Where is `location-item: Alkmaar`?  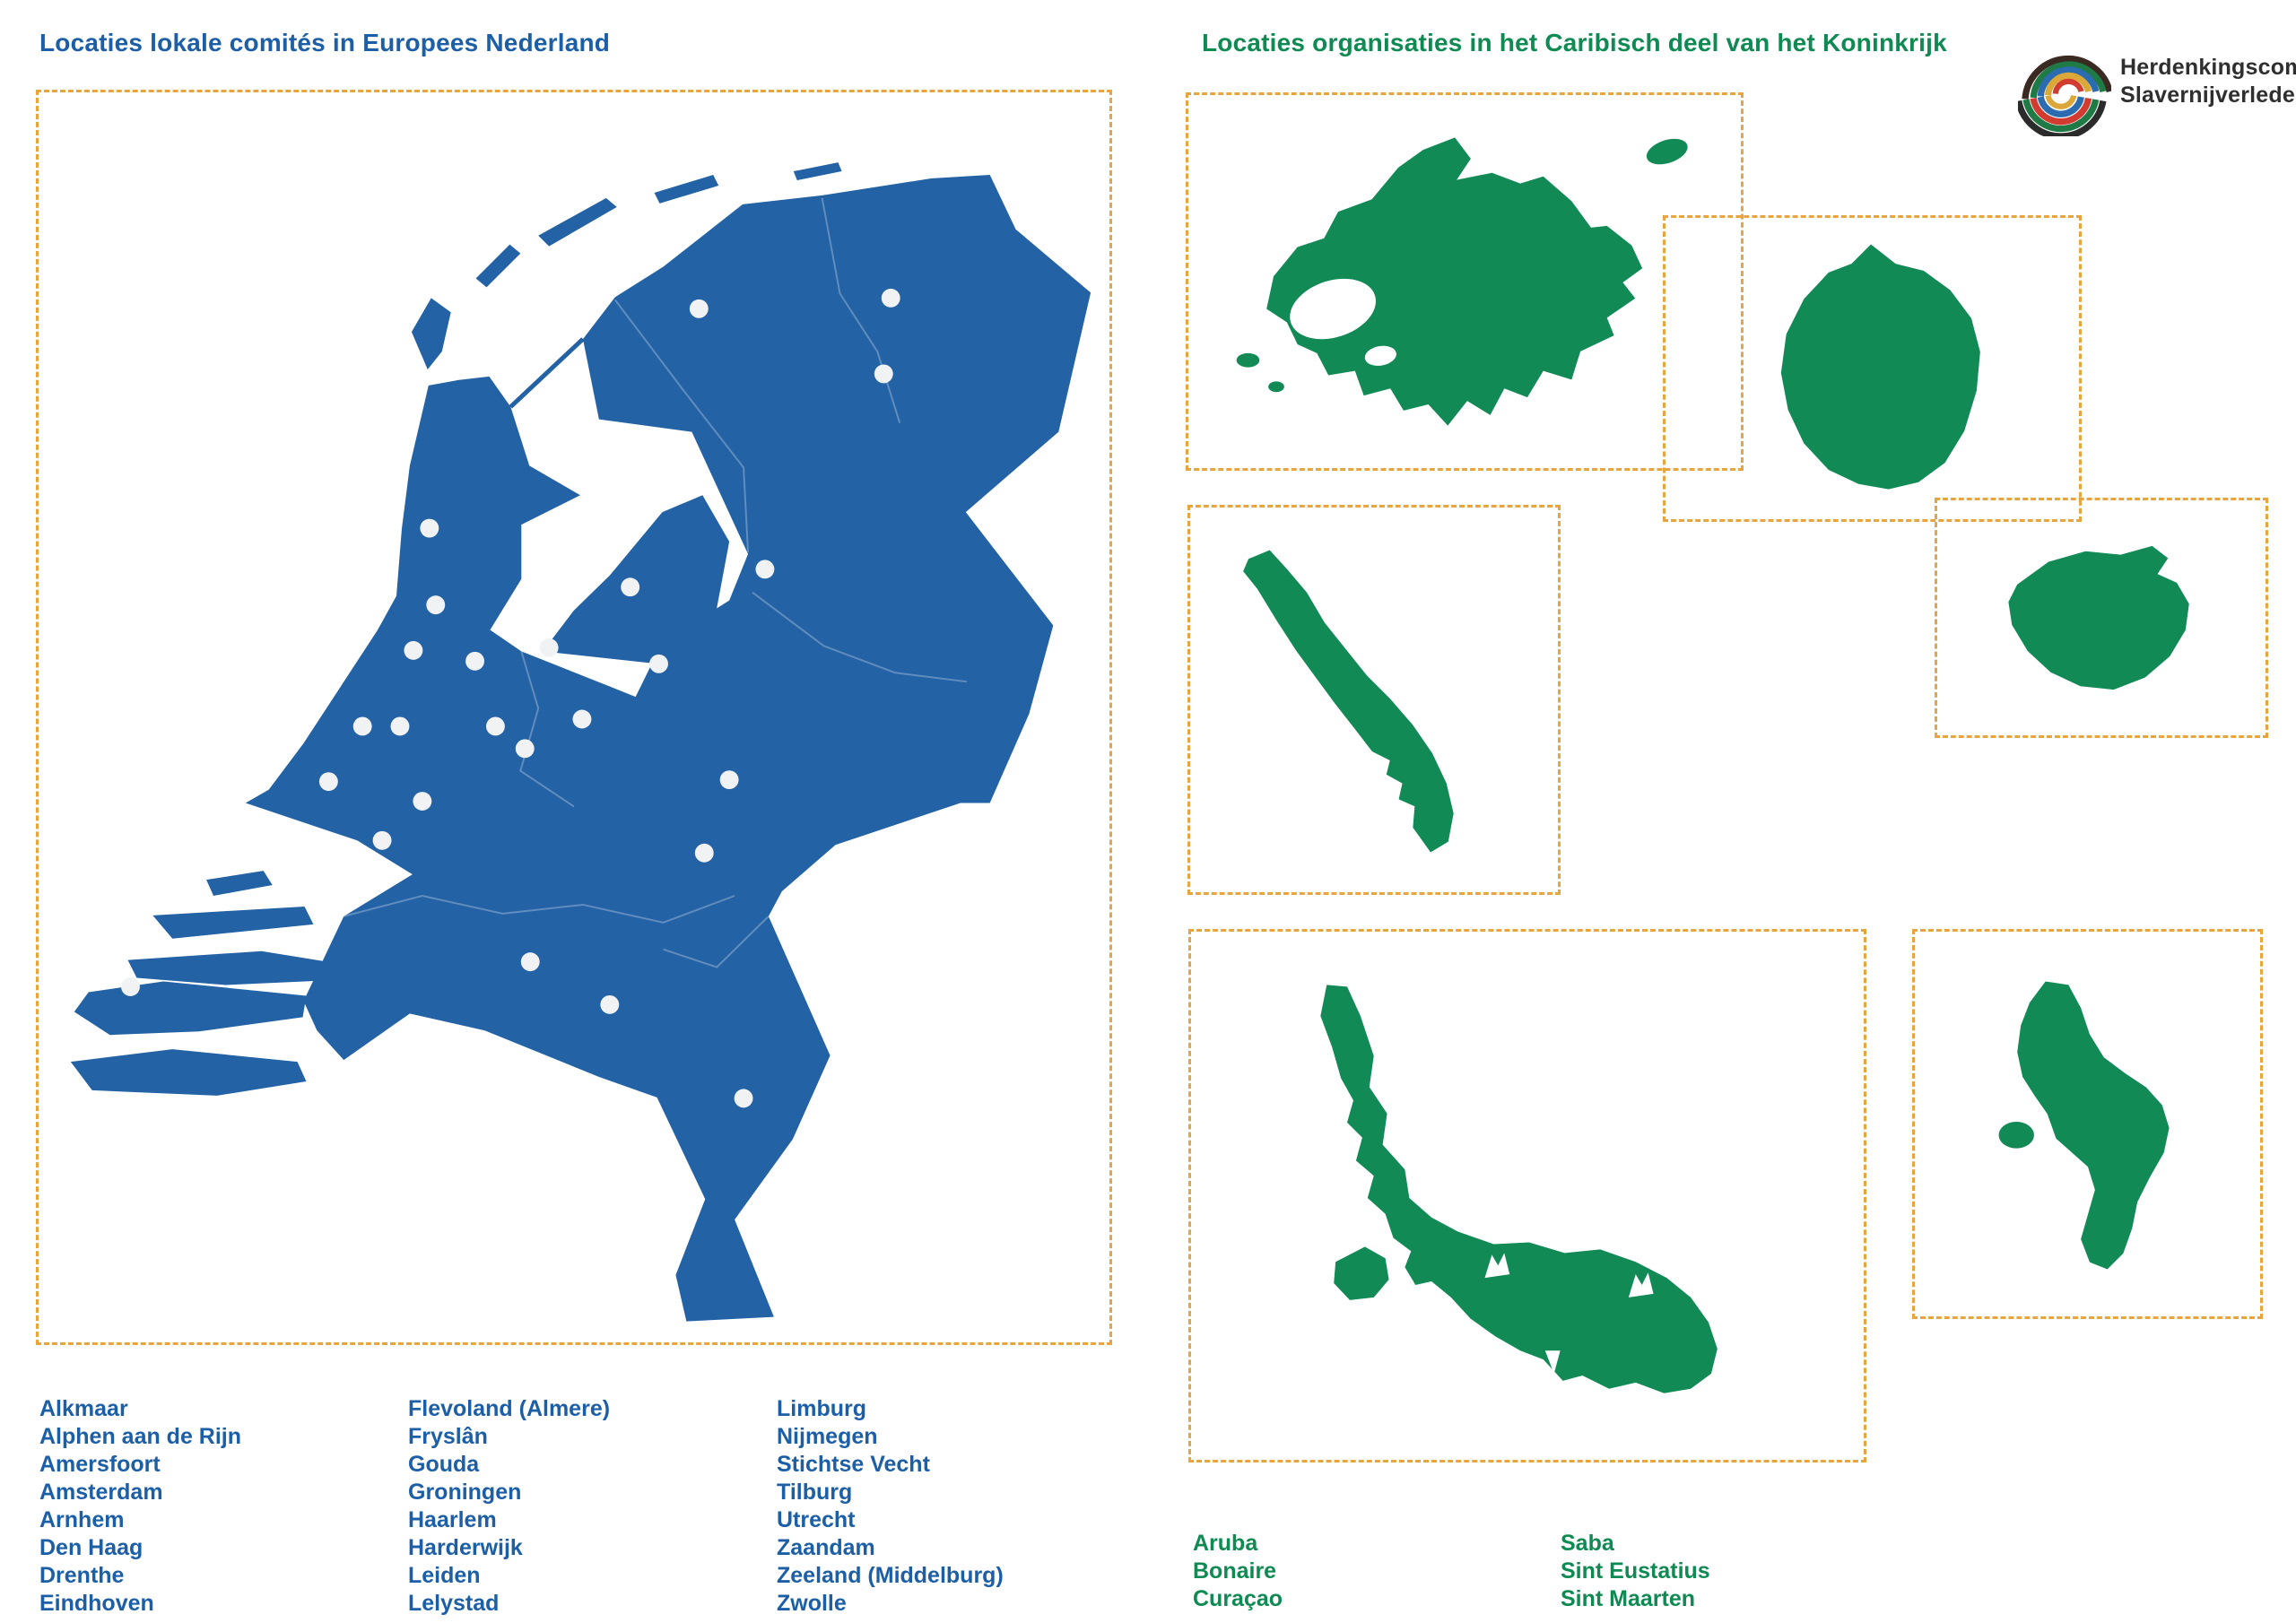
location-item: Alkmaar is located at coordinates (83, 1408).